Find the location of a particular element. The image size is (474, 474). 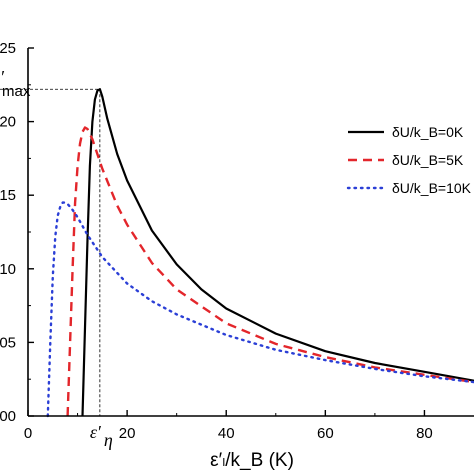

xeta-label: ε′ is located at coordinates (96, 432).